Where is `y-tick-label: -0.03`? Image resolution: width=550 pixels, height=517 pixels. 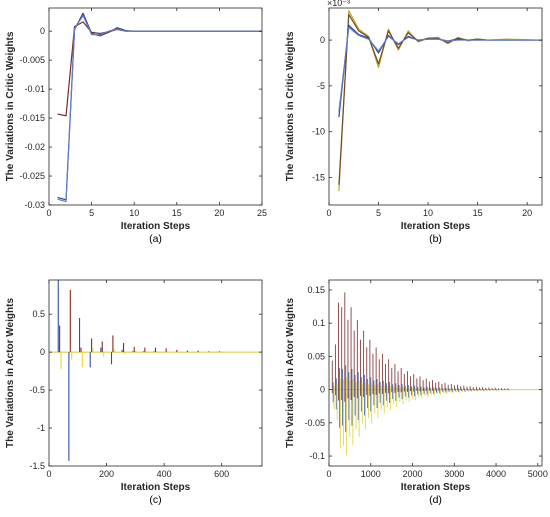
y-tick-label: -0.03 is located at coordinates (34, 205).